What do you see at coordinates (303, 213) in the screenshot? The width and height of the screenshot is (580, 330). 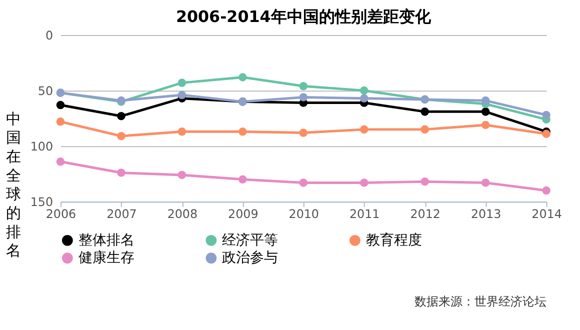 I see `x-tick-label: 2010` at bounding box center [303, 213].